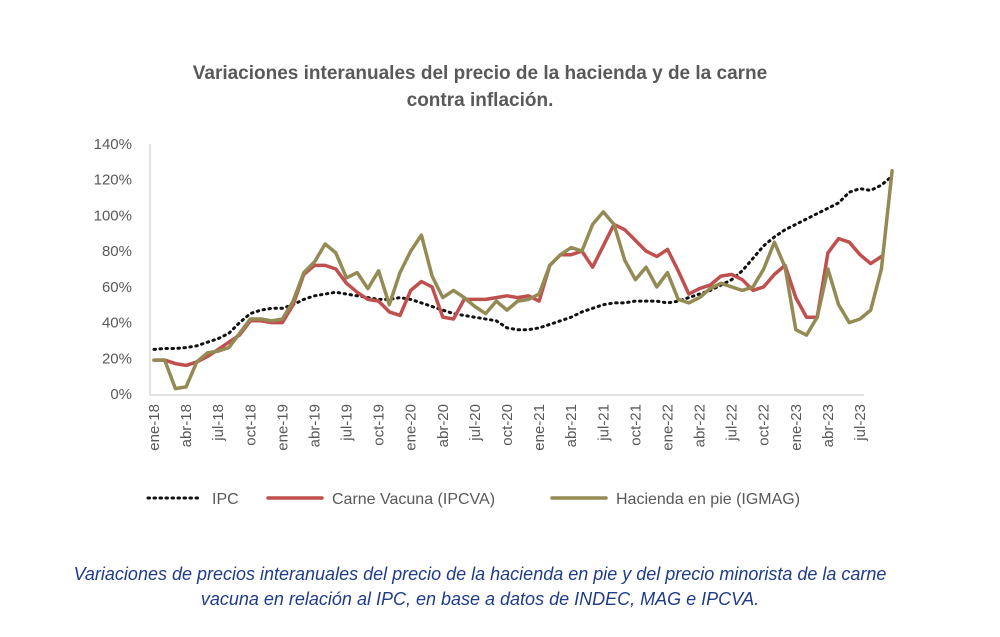 Image resolution: width=1000 pixels, height=637 pixels. I want to click on x-tick-label: jul-18, so click(218, 423).